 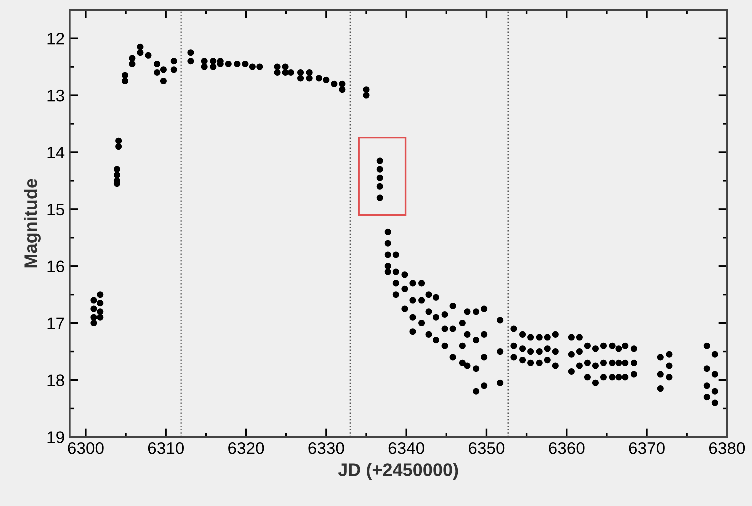 What do you see at coordinates (56, 96) in the screenshot?
I see `y-tick-label: 13` at bounding box center [56, 96].